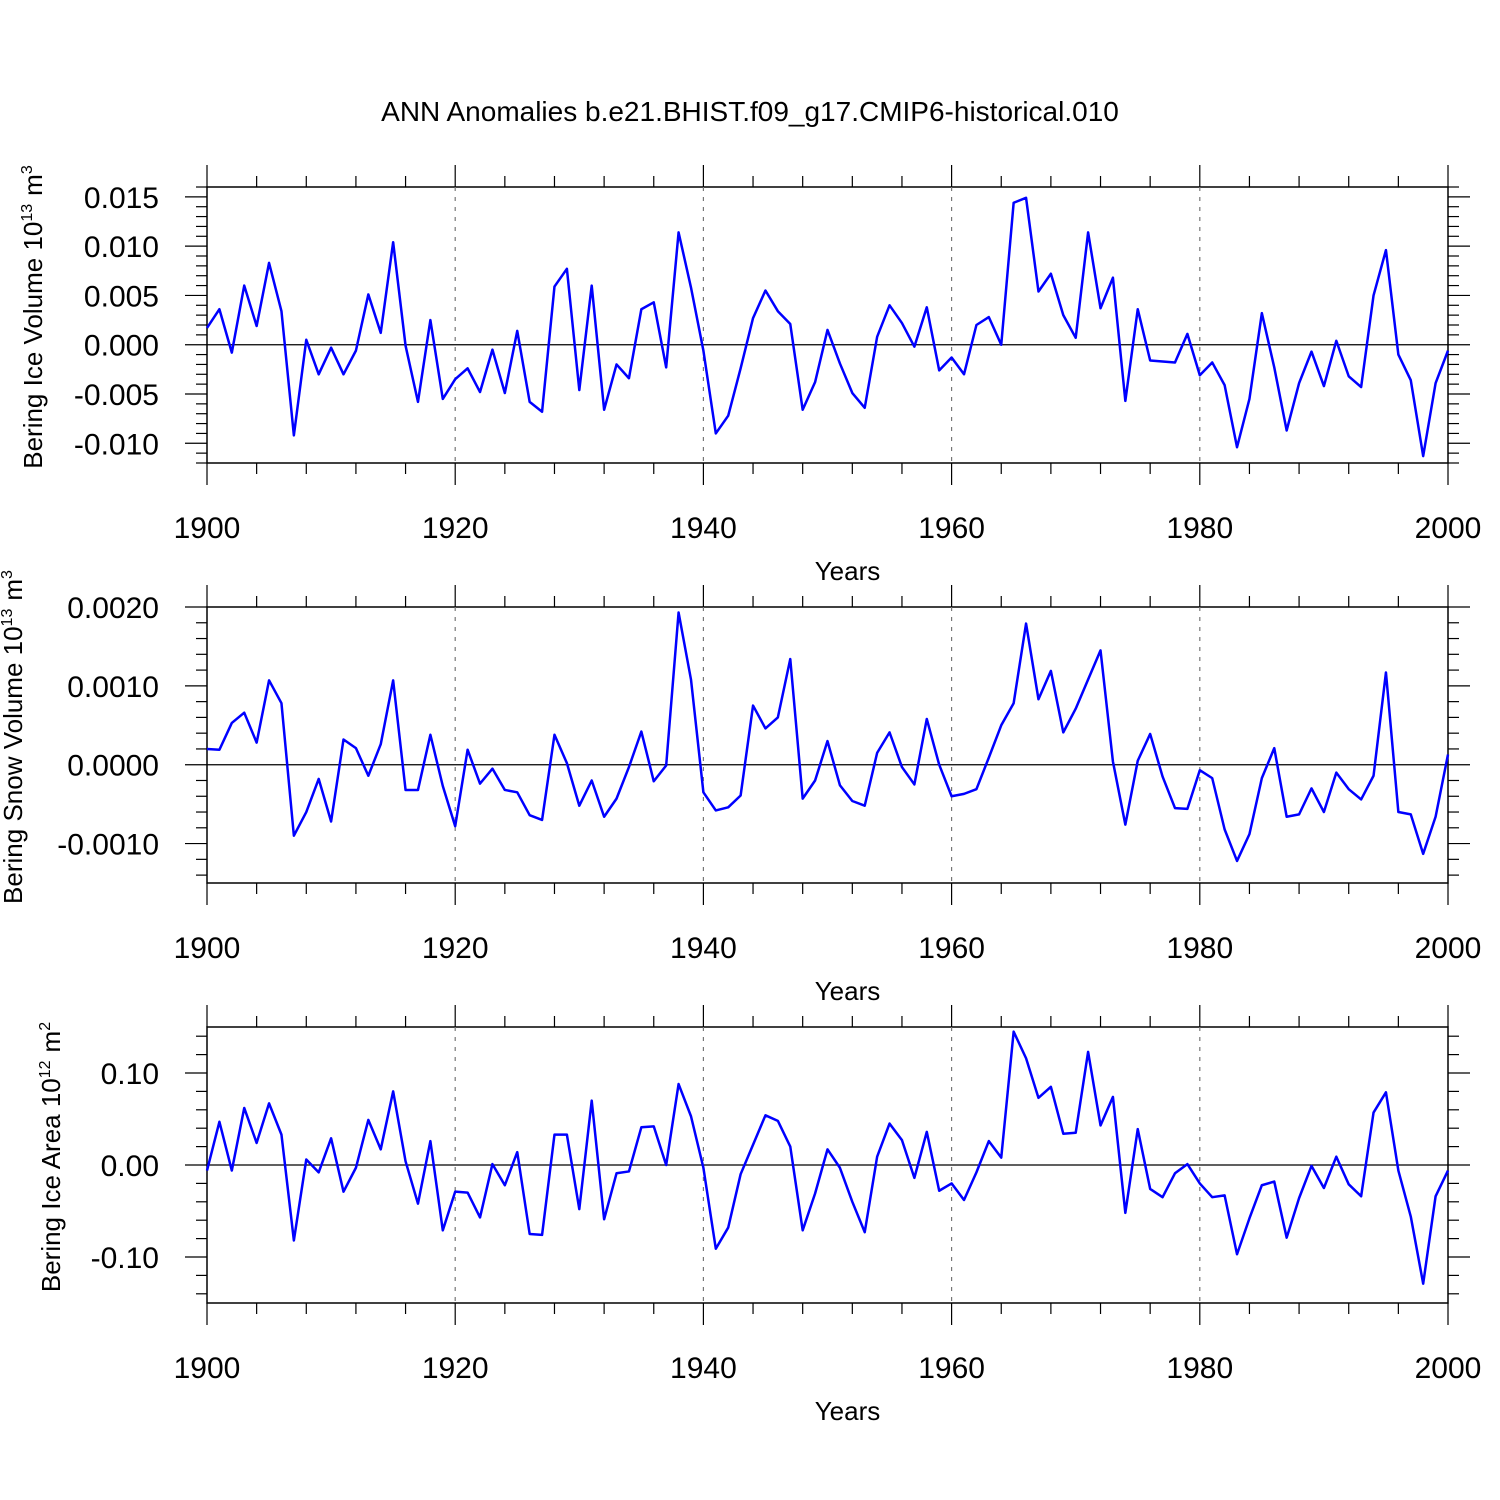 This screenshot has width=1500, height=1500. What do you see at coordinates (113, 766) in the screenshot?
I see `y-tick-label: 0.0000` at bounding box center [113, 766].